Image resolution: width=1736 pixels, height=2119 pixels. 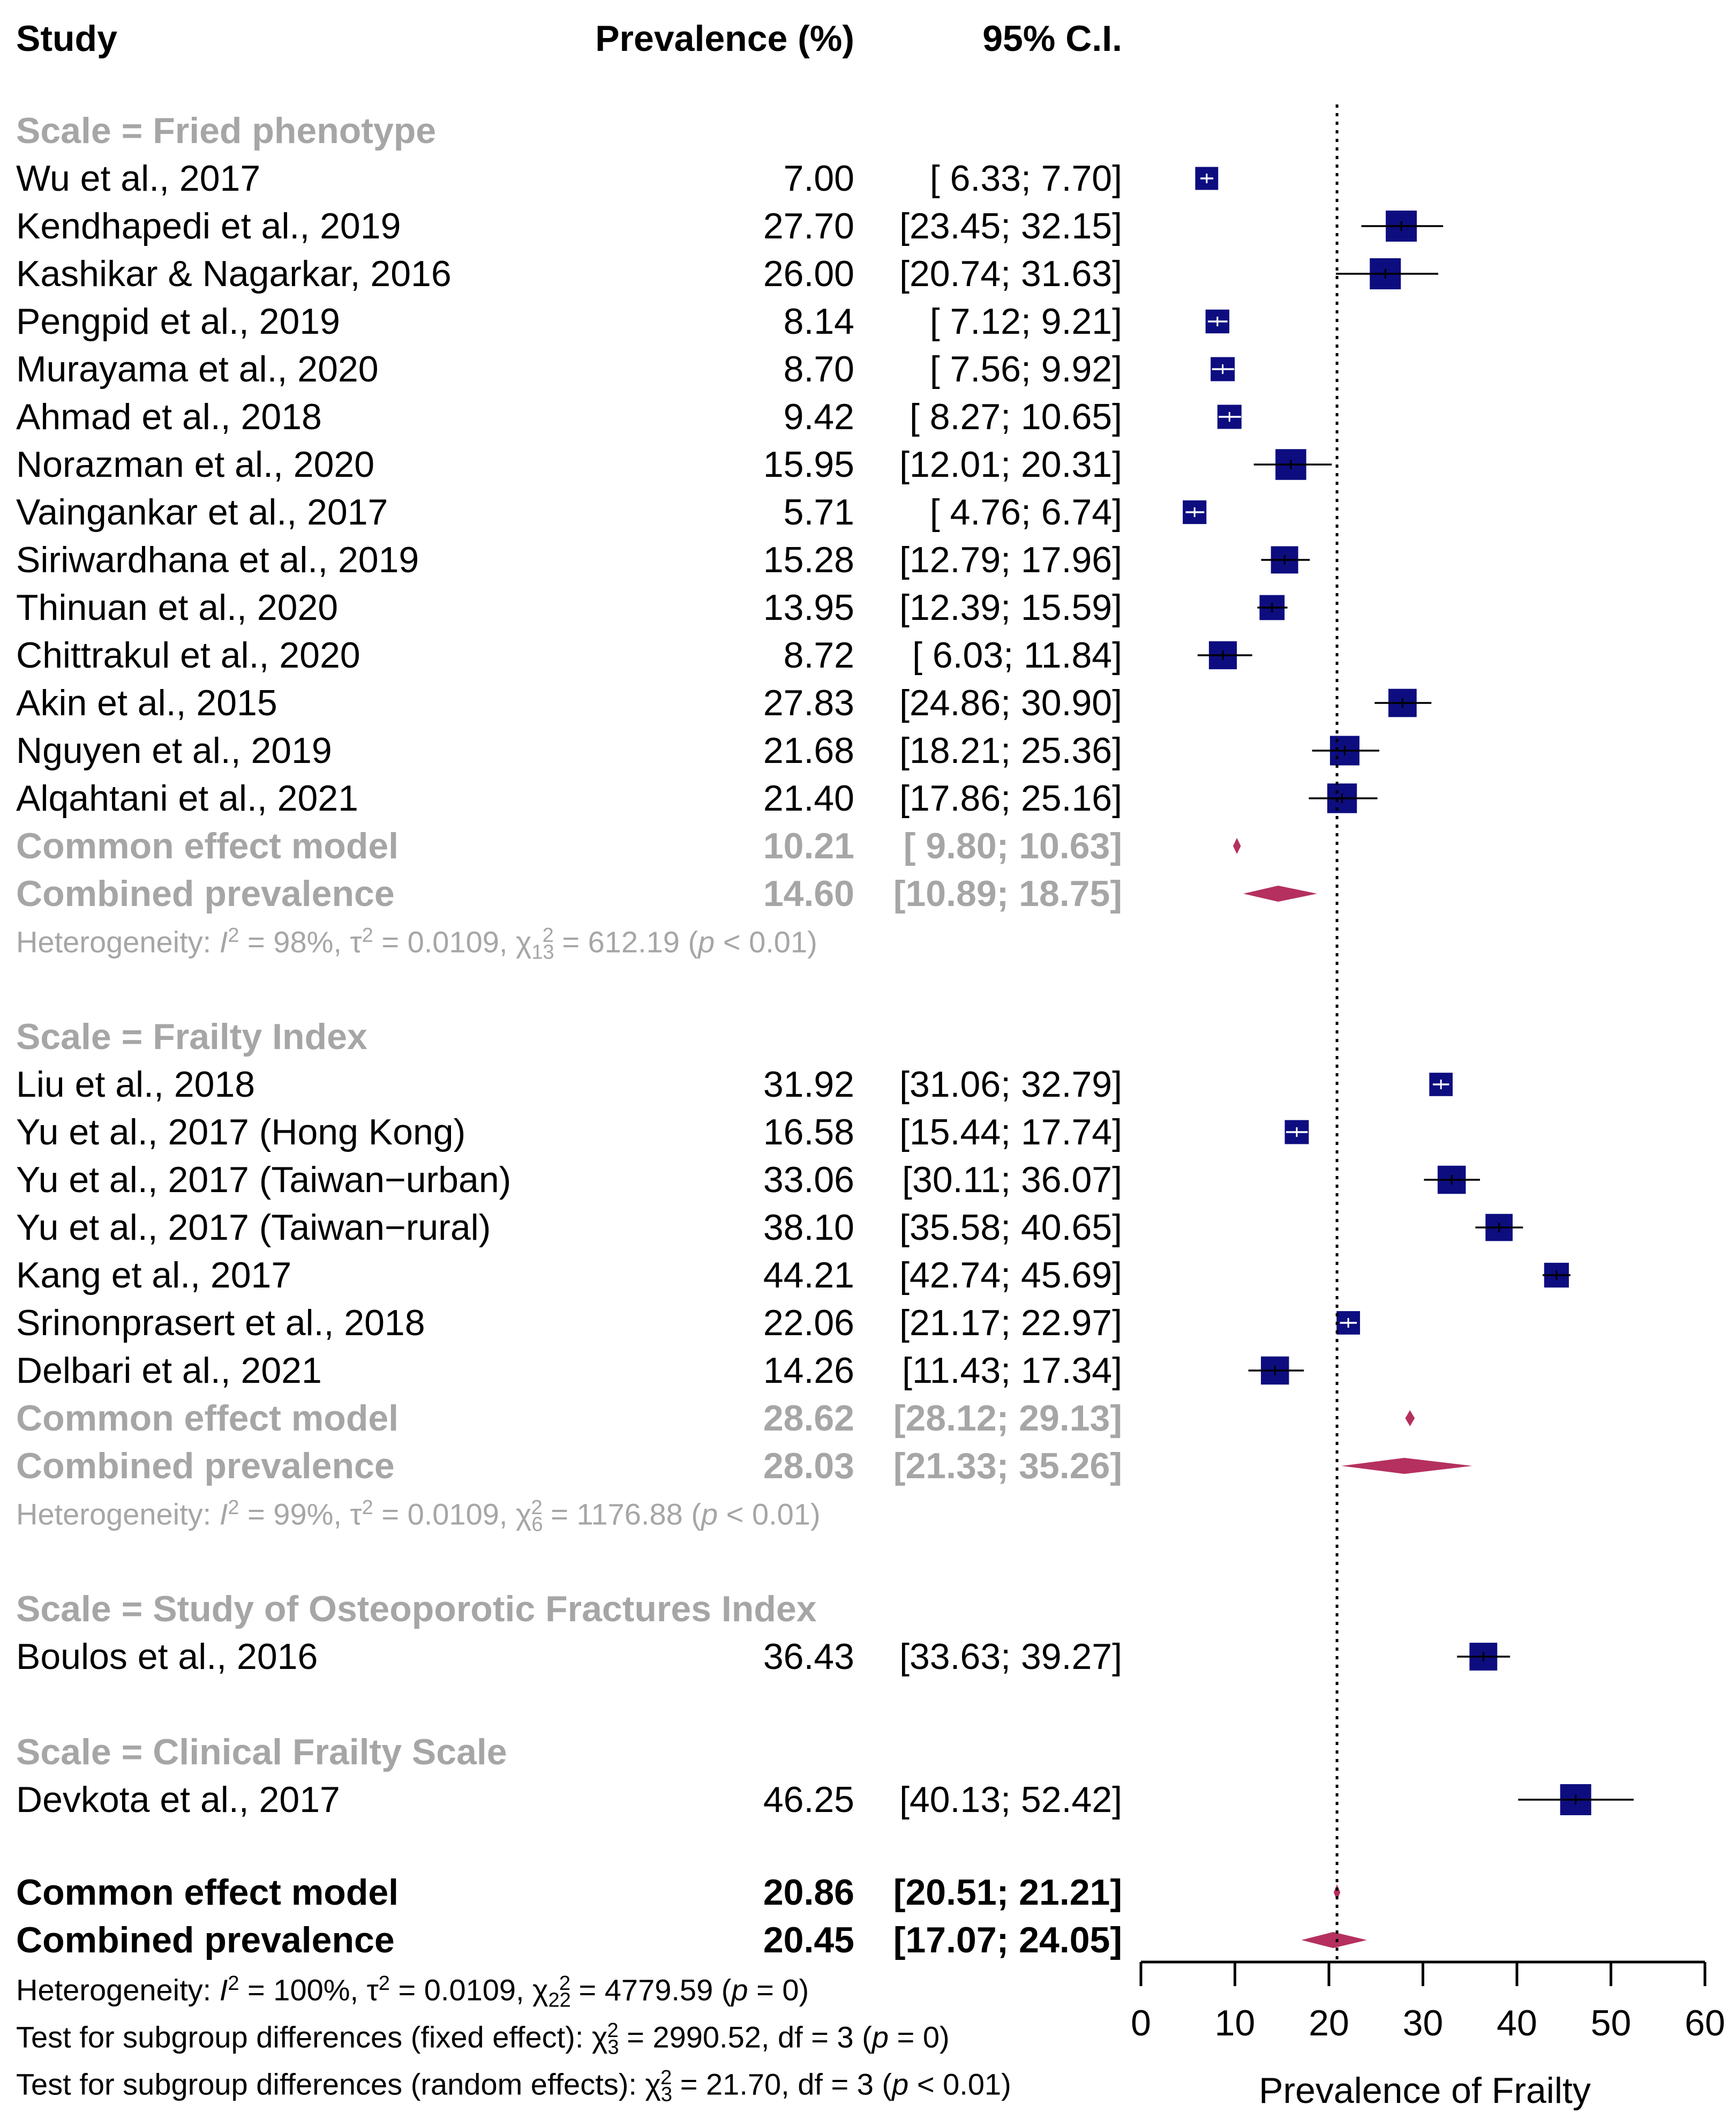 I want to click on study-row-ci: [24.86; 30.90], so click(x=1011, y=703).